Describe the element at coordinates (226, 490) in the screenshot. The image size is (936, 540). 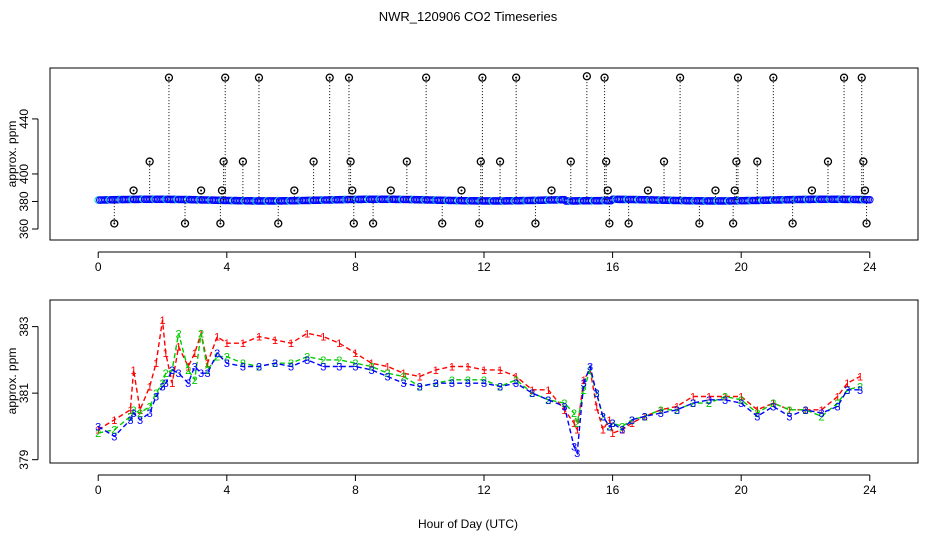
I see `x-tick-label-bottom-4: 4` at that location.